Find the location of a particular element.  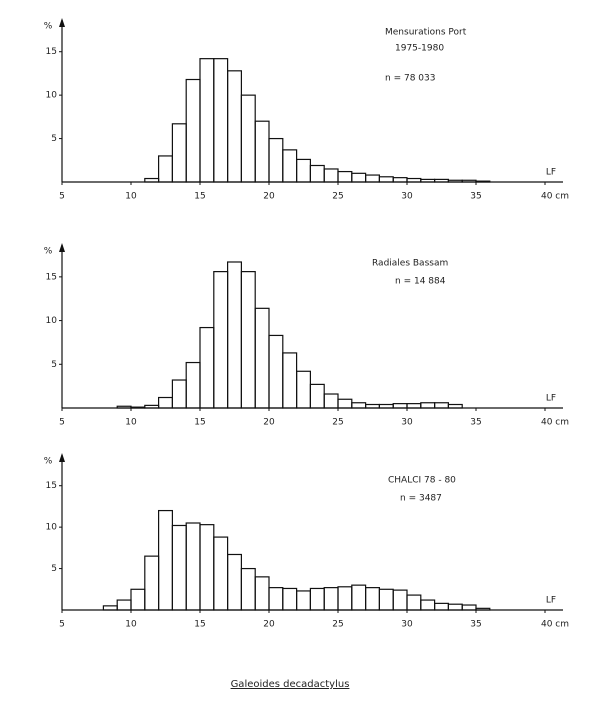

annotation: Radiales Bassam is located at coordinates (410, 264).